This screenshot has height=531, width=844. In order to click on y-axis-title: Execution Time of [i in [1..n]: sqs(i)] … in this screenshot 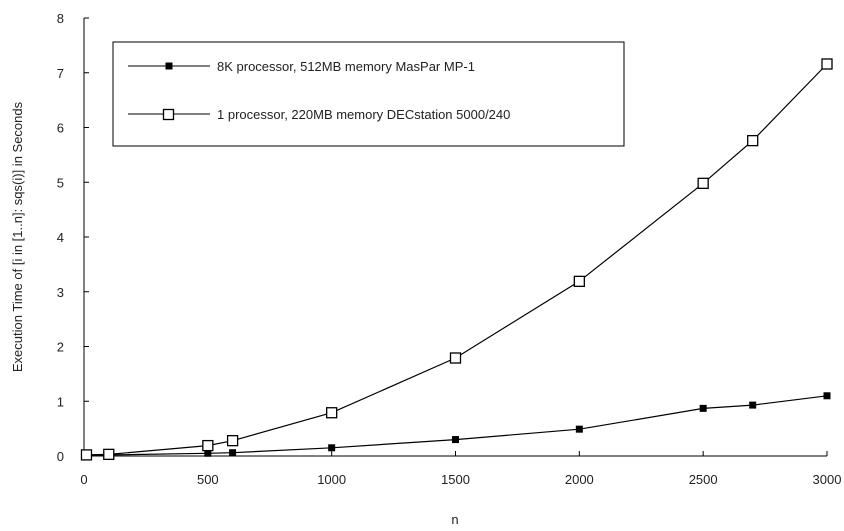, I will do `click(17, 236)`.